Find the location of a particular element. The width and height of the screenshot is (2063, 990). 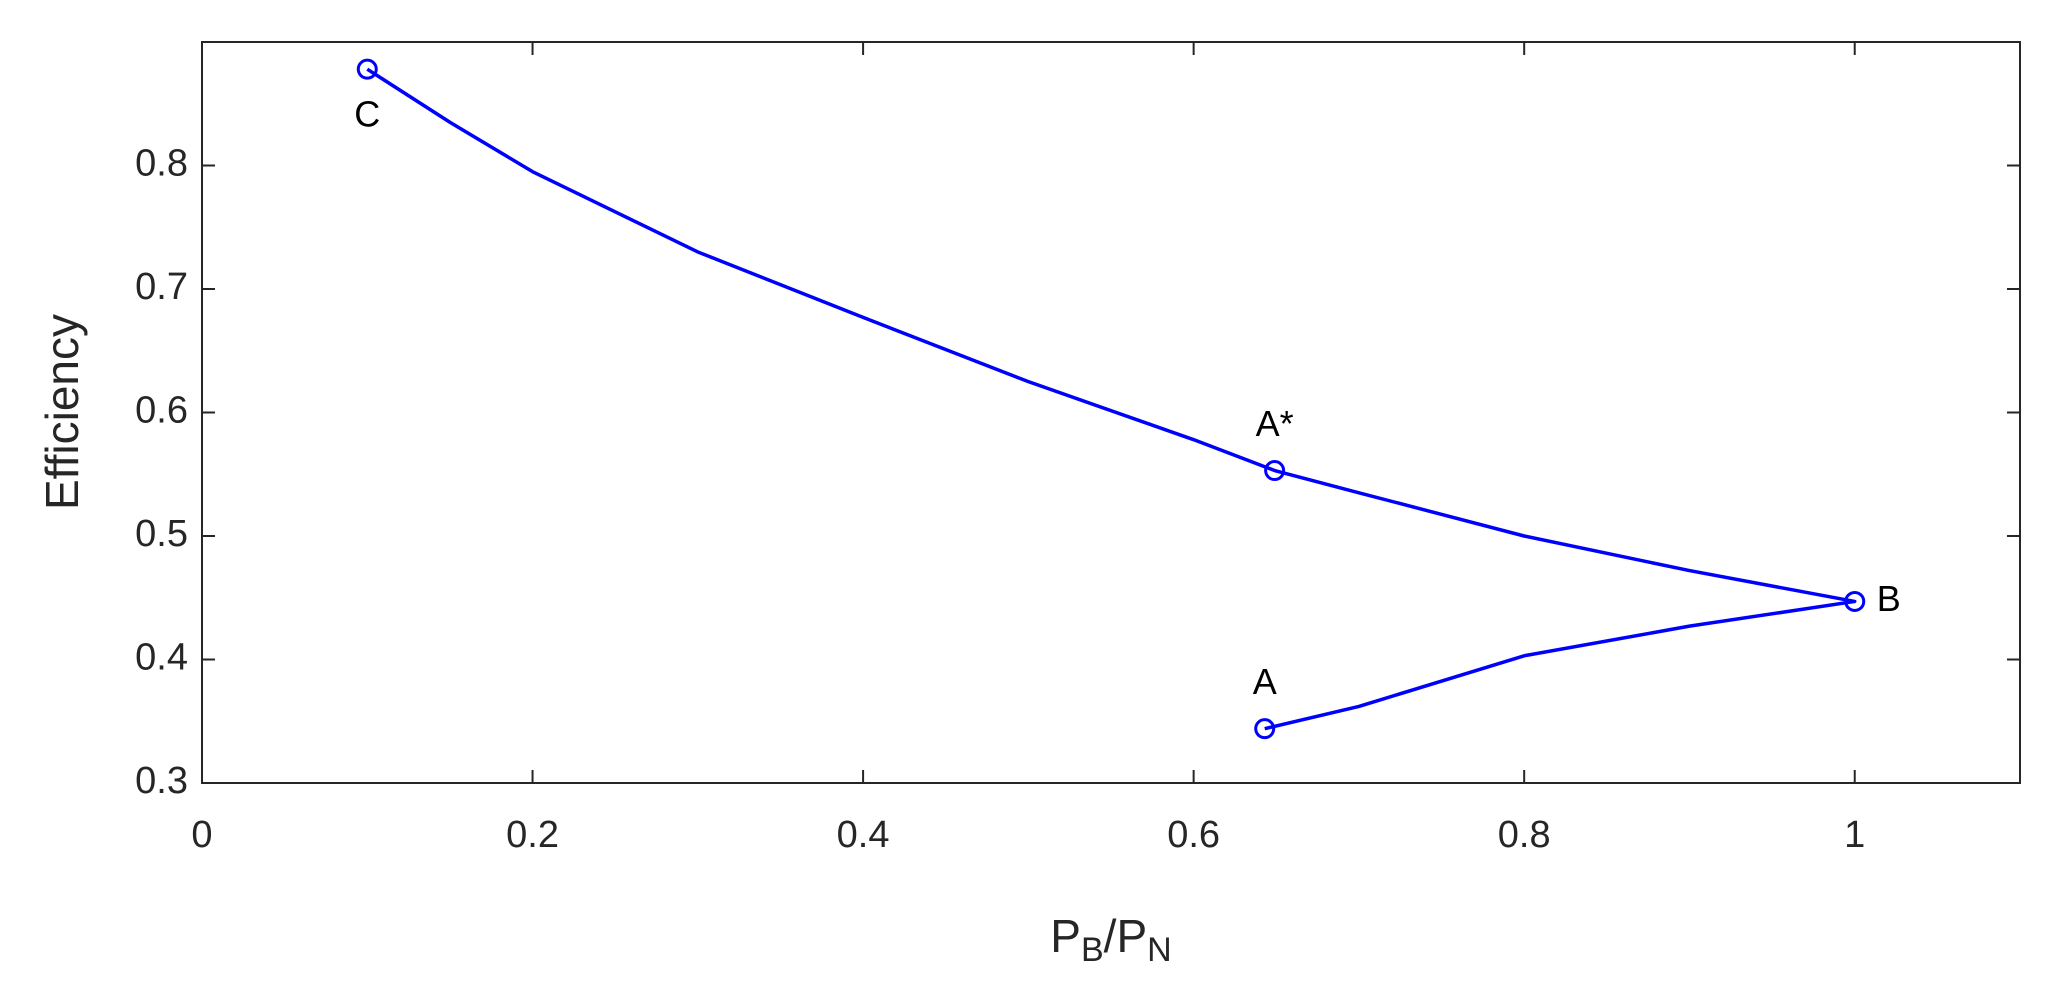

y-tick-label: 0.5 is located at coordinates (161, 534).